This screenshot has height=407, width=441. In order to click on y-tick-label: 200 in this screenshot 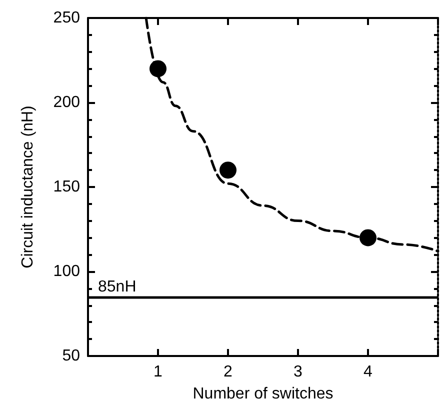, I will do `click(66, 102)`.